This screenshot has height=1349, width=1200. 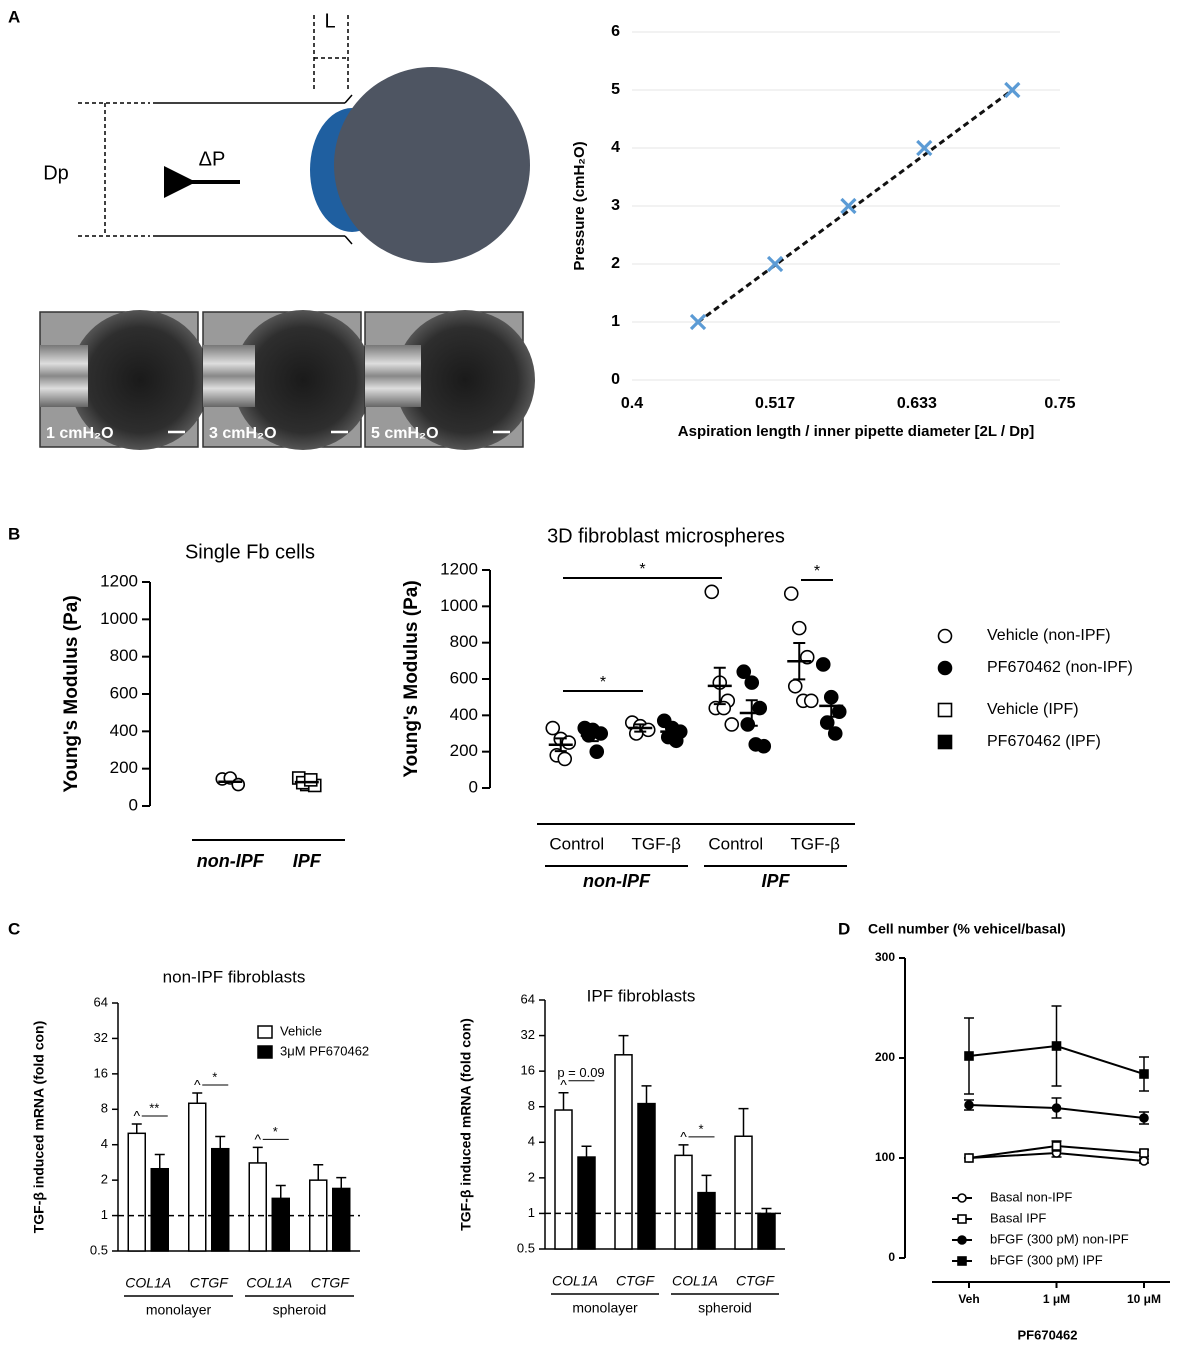 I want to click on annotation: **, so click(x=154, y=1107).